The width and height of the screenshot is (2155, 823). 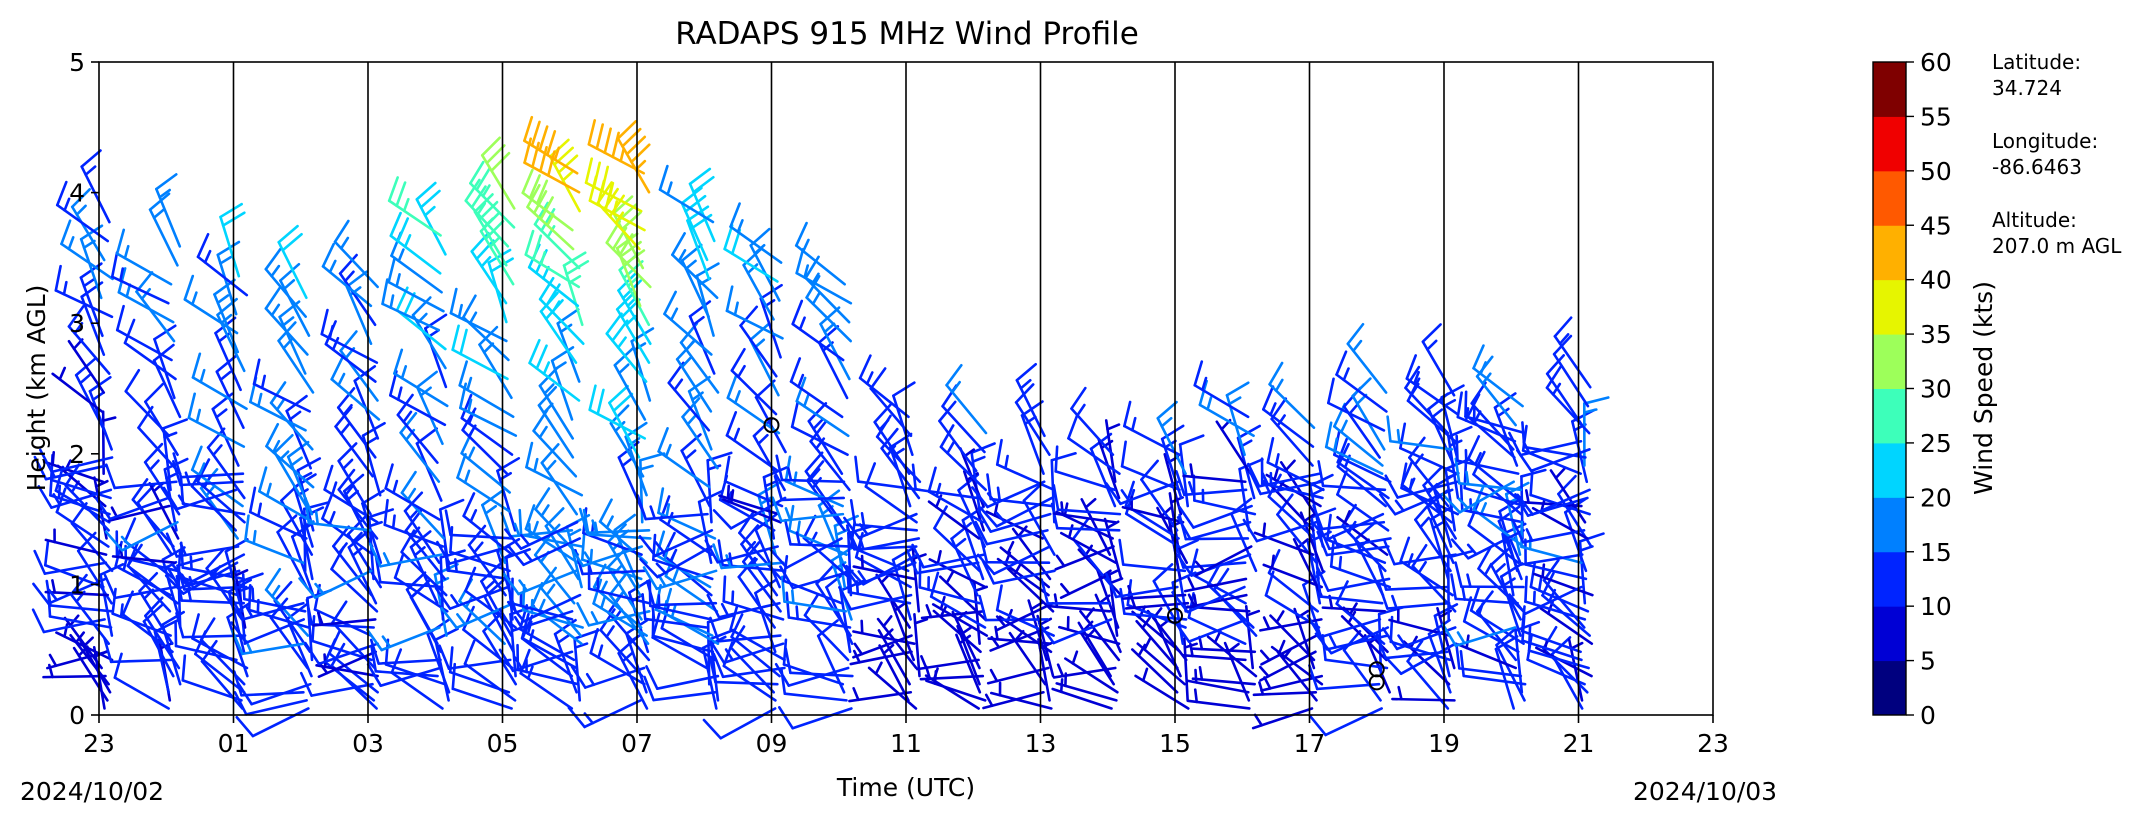 I want to click on colorbar-tick-label: 0, so click(x=1928, y=715).